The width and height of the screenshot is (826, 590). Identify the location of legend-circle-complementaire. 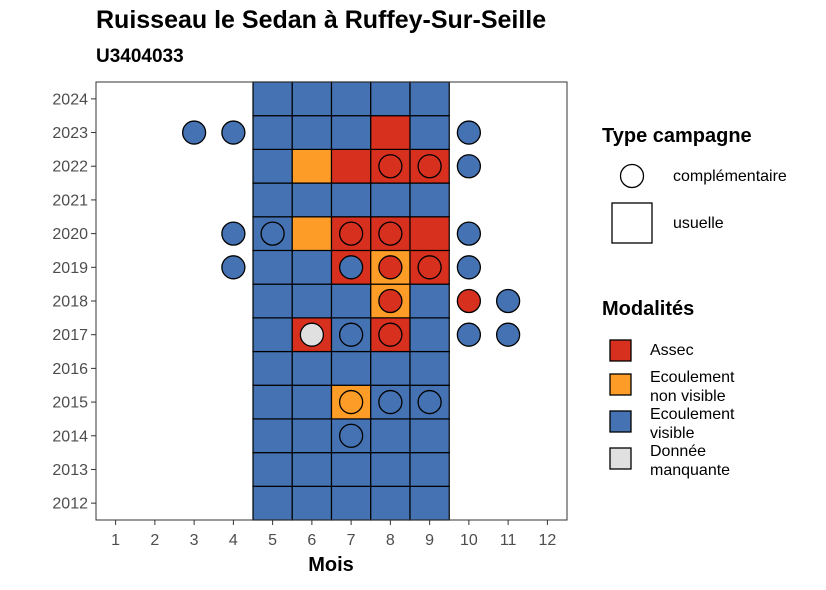
(632, 176).